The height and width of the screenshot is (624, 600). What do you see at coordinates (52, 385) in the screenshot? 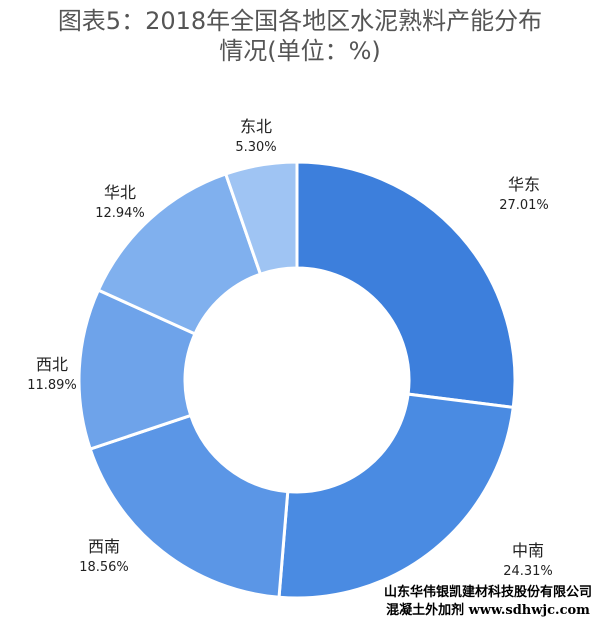
I see `slice-value-label: 11.89%` at bounding box center [52, 385].